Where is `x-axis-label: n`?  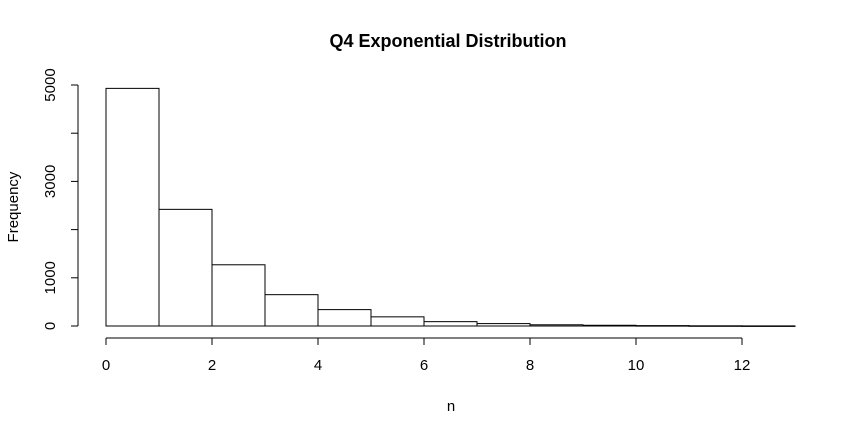 x-axis-label: n is located at coordinates (451, 406).